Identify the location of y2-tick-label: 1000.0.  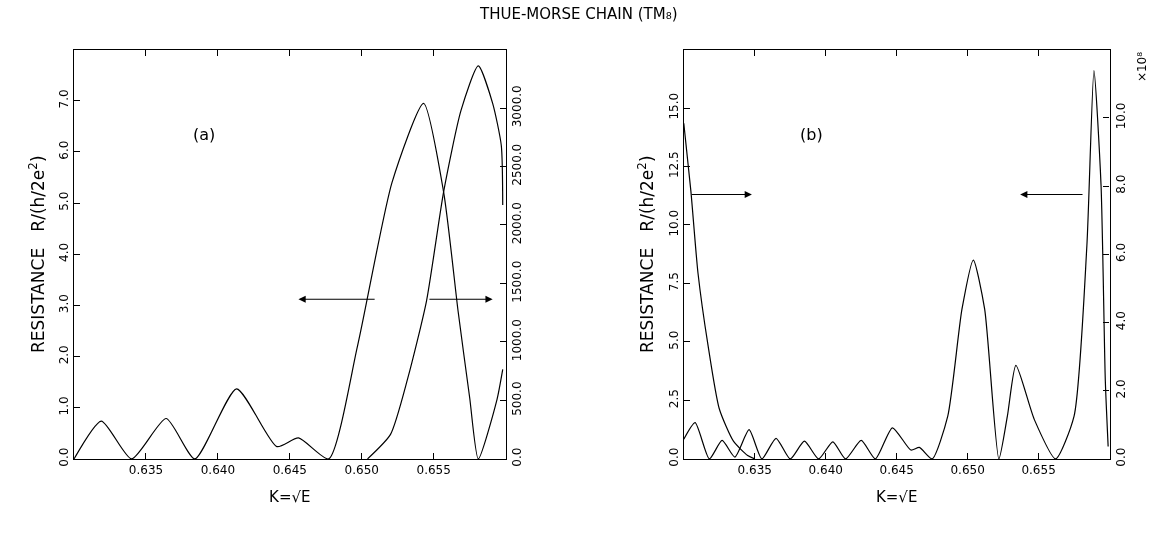
(517, 340).